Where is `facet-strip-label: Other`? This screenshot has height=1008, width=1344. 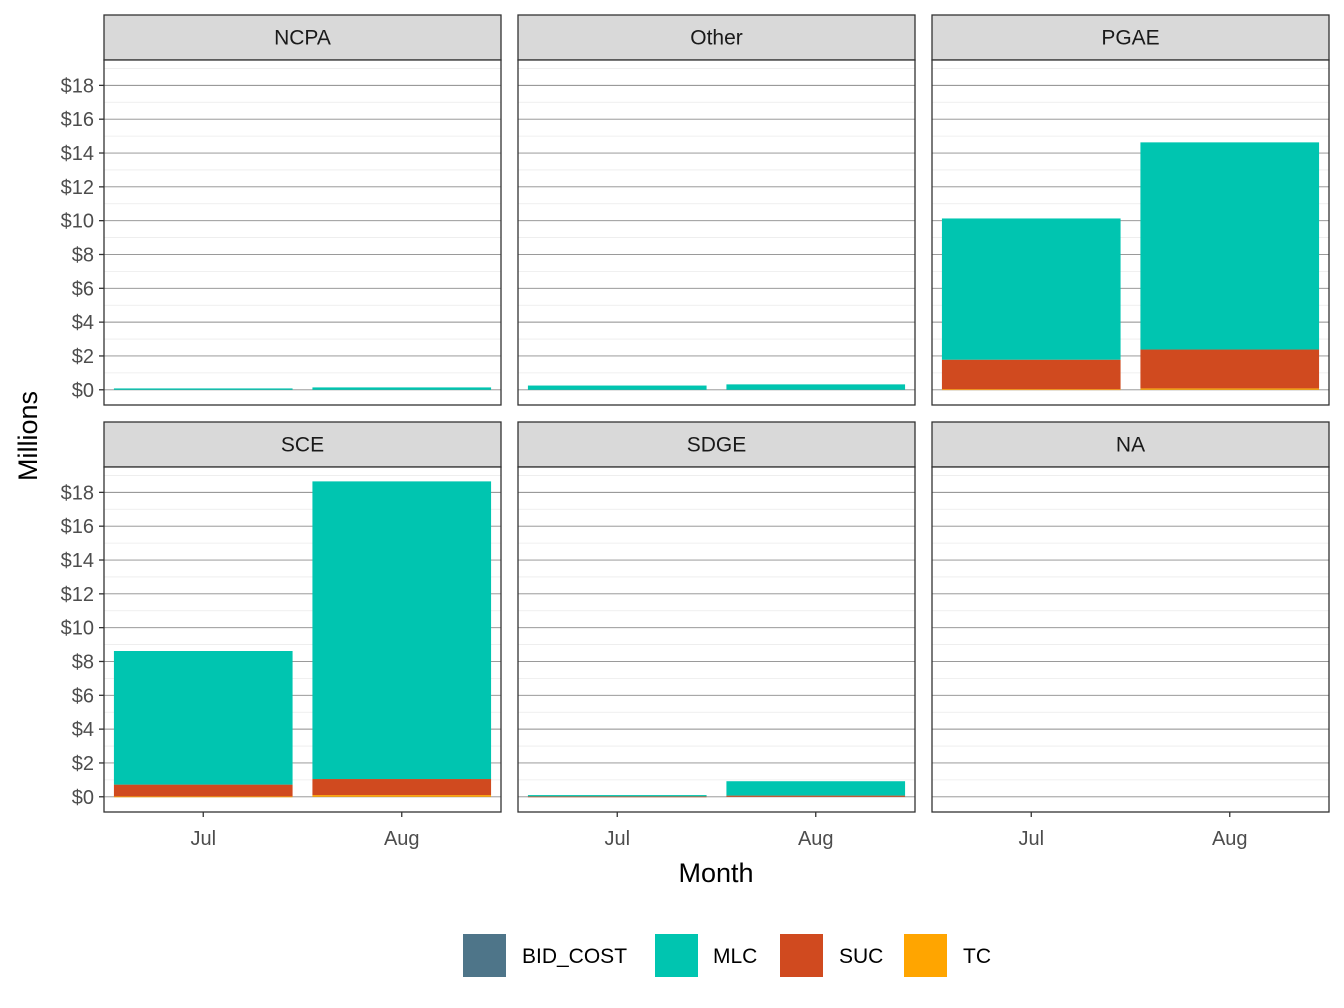 facet-strip-label: Other is located at coordinates (716, 38).